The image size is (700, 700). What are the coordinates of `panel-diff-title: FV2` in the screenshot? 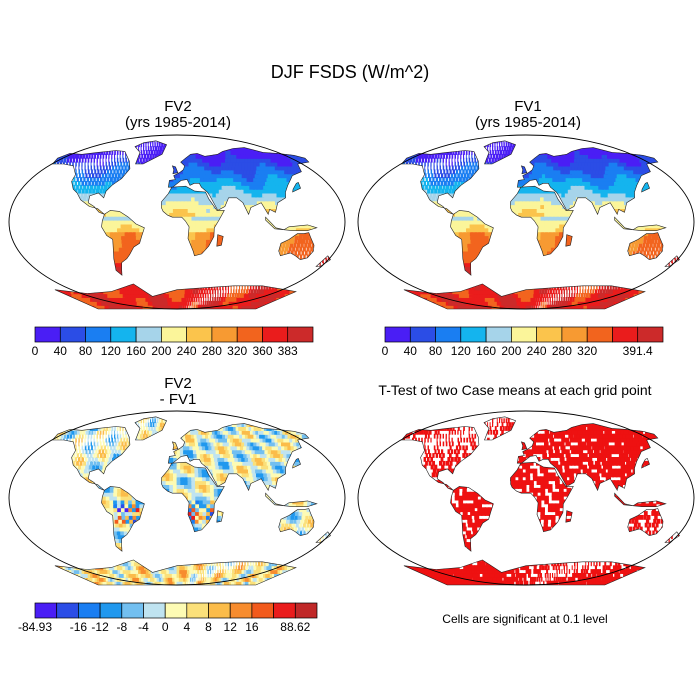 It's located at (178, 383).